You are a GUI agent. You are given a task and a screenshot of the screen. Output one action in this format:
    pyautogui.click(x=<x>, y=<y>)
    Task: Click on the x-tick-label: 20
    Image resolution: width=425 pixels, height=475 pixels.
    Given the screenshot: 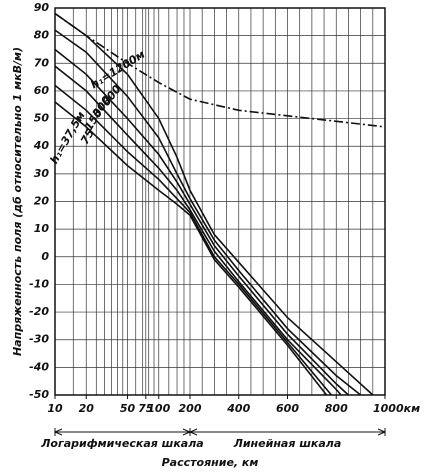 What is the action you would take?
    pyautogui.click(x=87, y=408)
    